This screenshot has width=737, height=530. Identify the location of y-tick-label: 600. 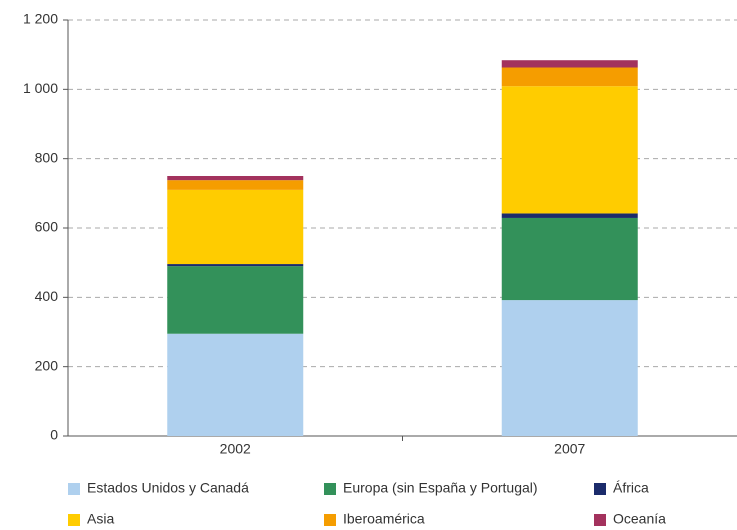
(47, 227).